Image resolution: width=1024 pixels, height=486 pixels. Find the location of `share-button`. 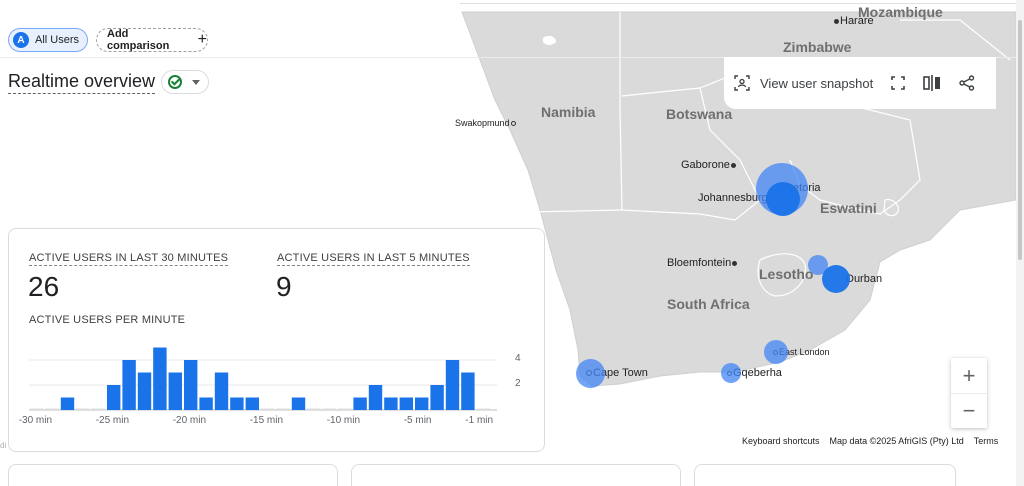

share-button is located at coordinates (967, 83).